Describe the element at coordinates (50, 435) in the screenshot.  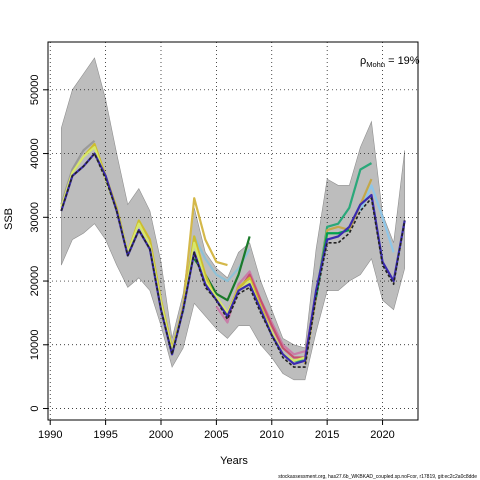
I see `x-tick-label: 1990` at that location.